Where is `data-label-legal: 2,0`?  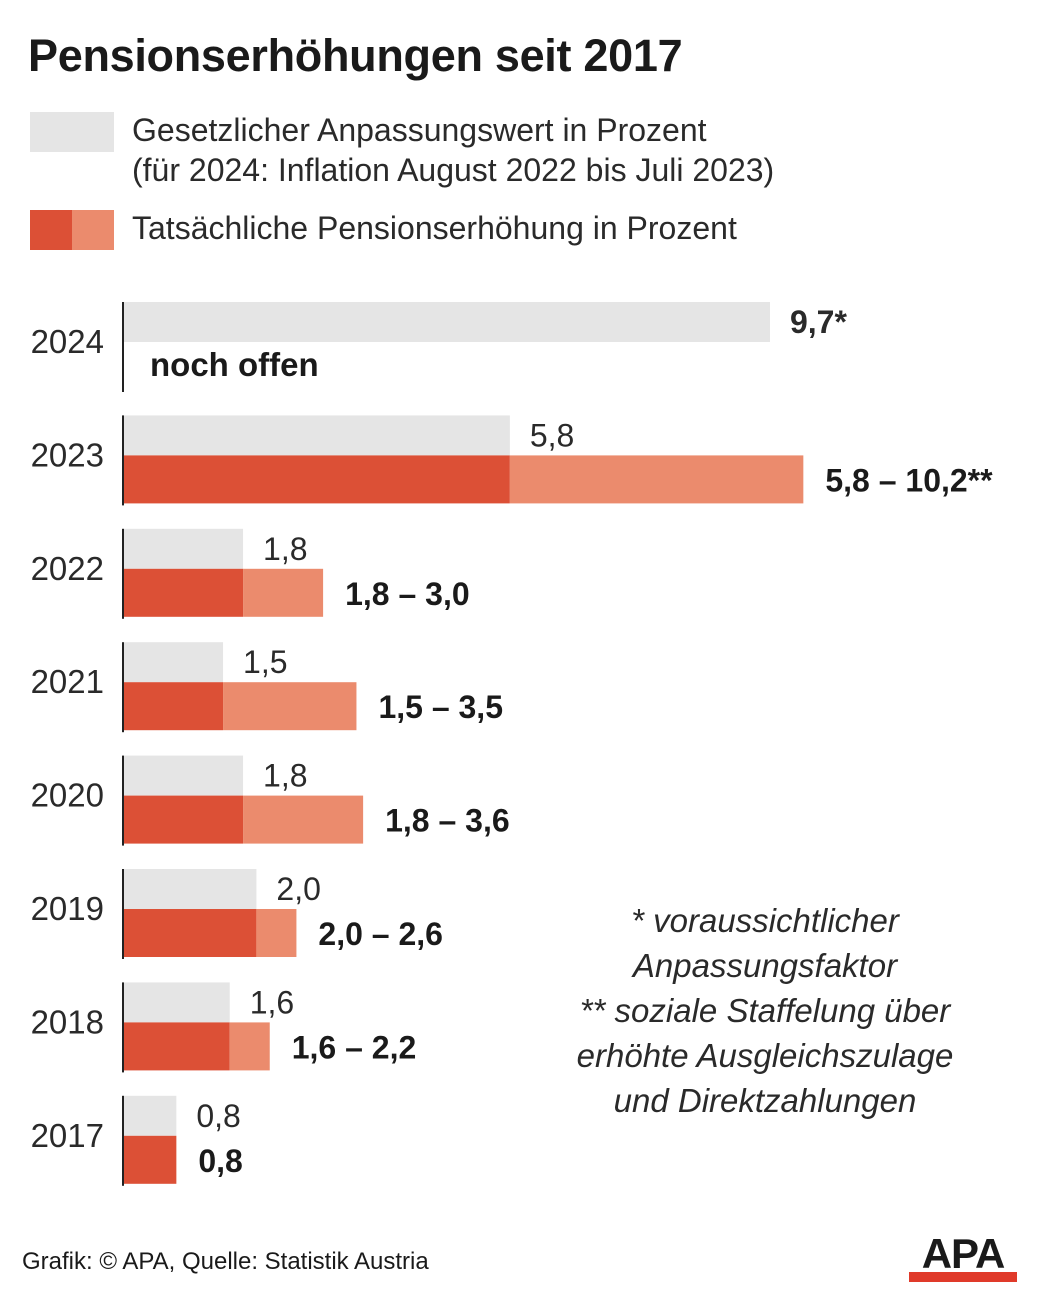
data-label-legal: 2,0 is located at coordinates (298, 889).